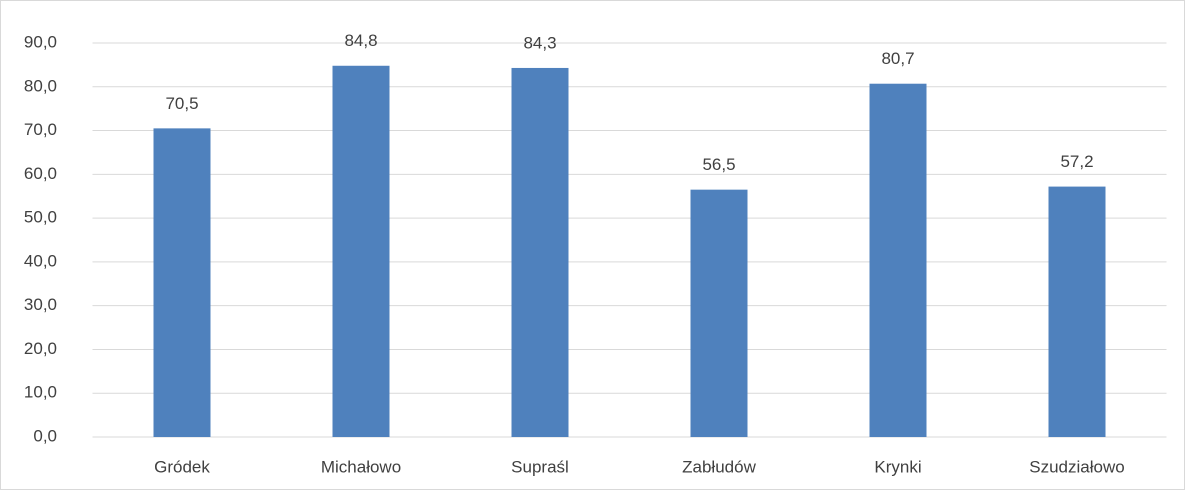  I want to click on y-tick-label: 10,0, so click(40, 392).